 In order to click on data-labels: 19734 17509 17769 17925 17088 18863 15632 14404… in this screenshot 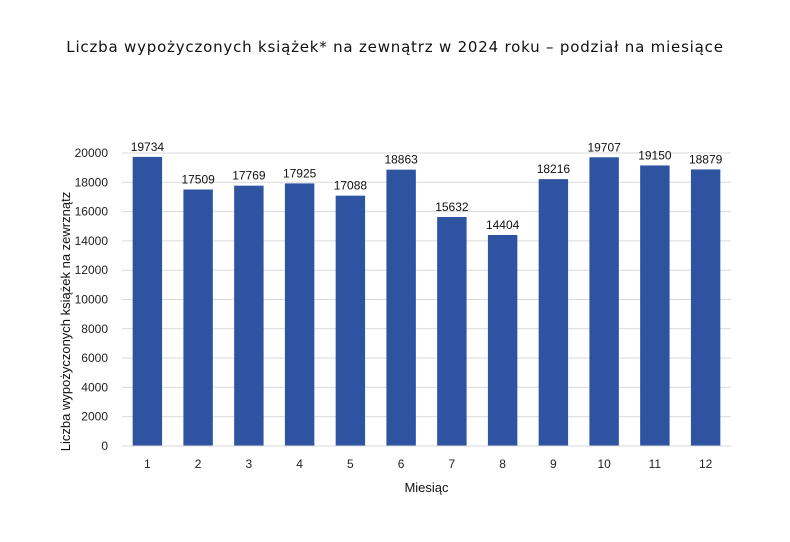, I will do `click(427, 186)`.